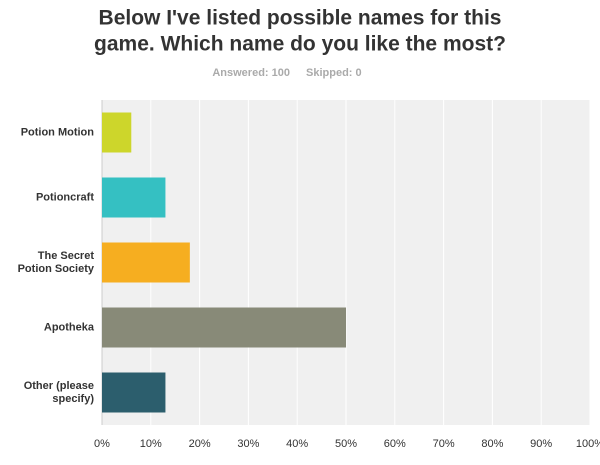 The image size is (600, 465). Describe the element at coordinates (248, 444) in the screenshot. I see `x-tick-label: 30%` at that location.